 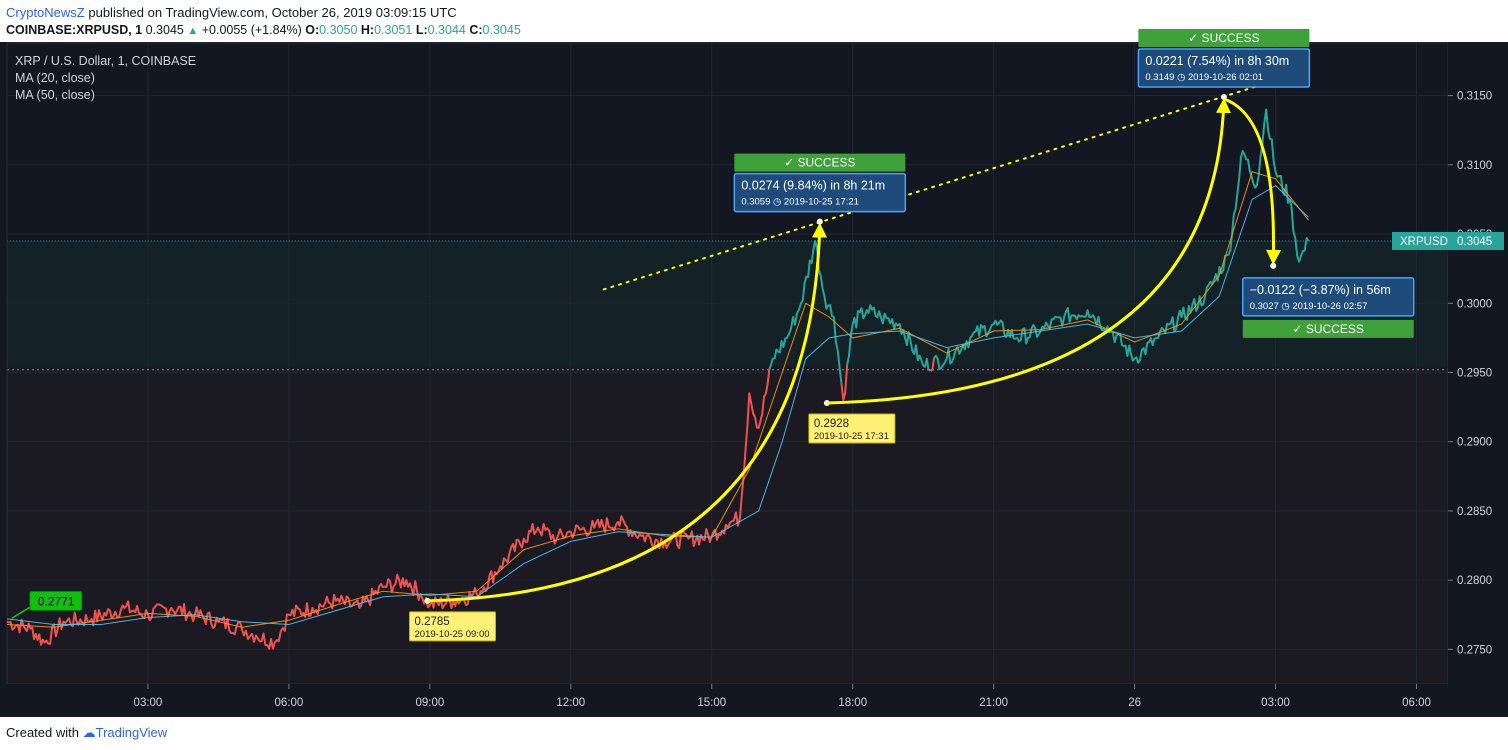 What do you see at coordinates (338, 30) in the screenshot?
I see `open-value: 0.3050` at bounding box center [338, 30].